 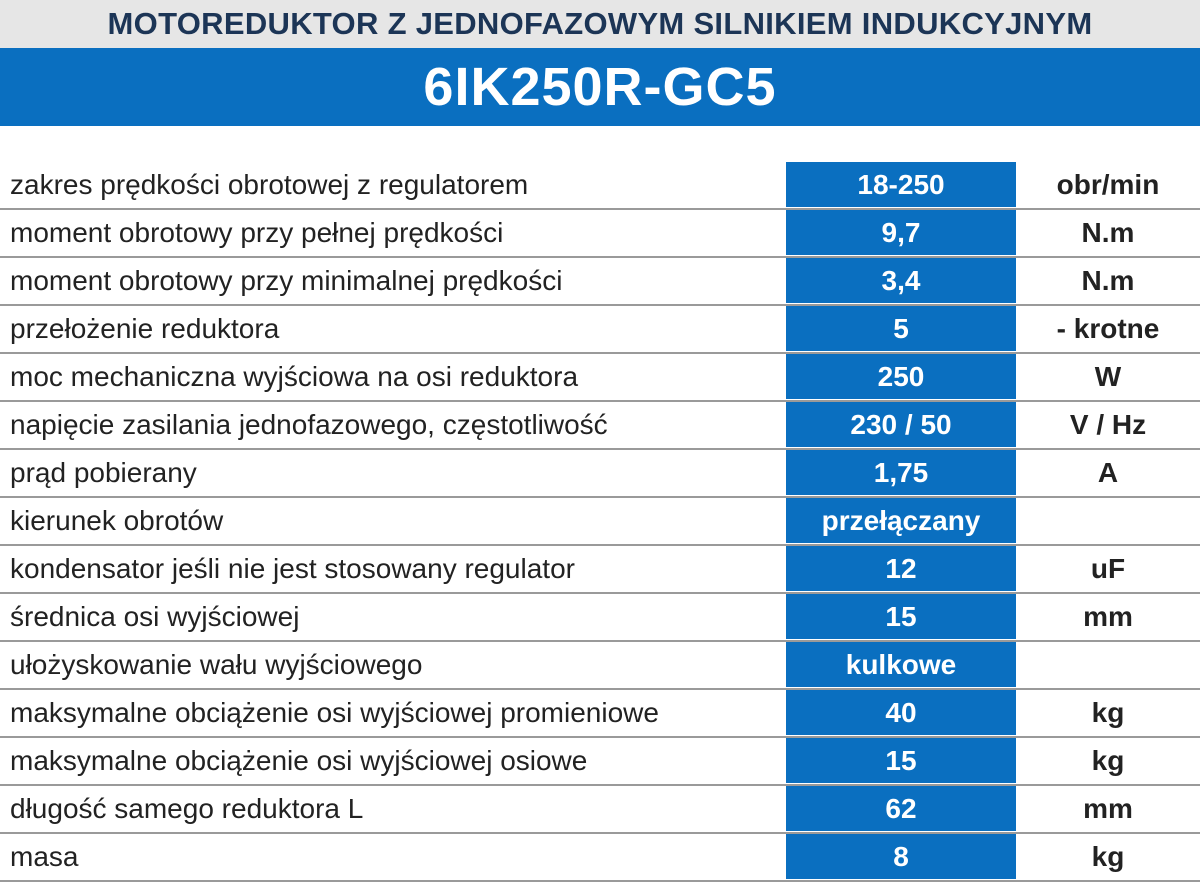 I want to click on spec-value: 8, so click(x=901, y=856).